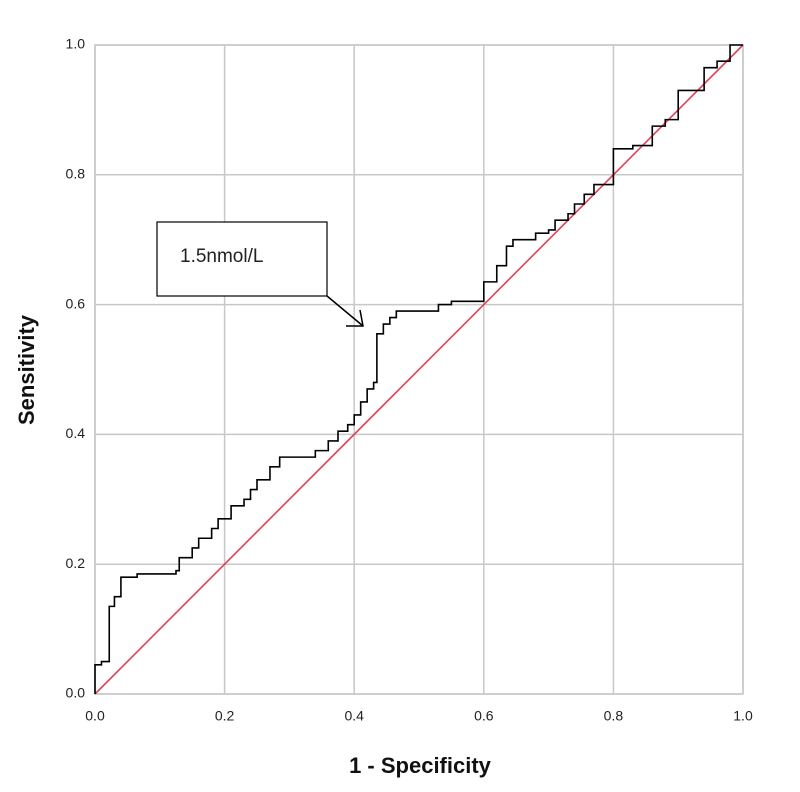 Image resolution: width=800 pixels, height=792 pixels. Describe the element at coordinates (76, 174) in the screenshot. I see `y-tick-label: 0.8` at that location.